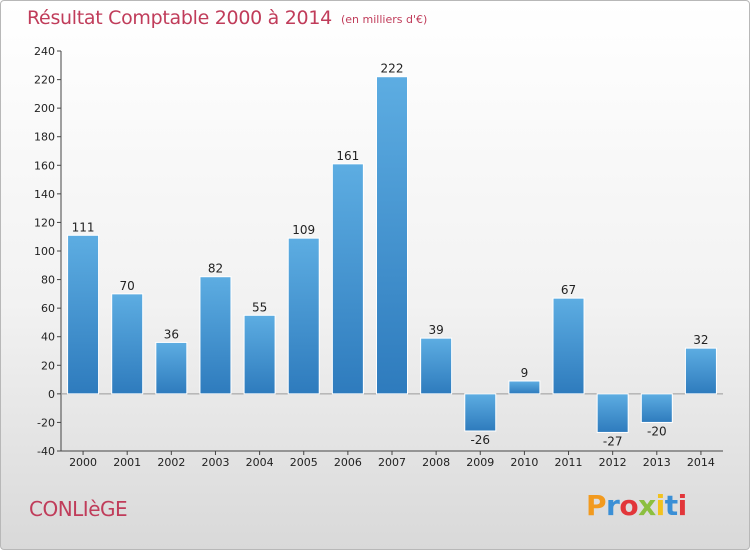 Image resolution: width=750 pixels, height=550 pixels. I want to click on x-tick-label: 2000, so click(83, 462).